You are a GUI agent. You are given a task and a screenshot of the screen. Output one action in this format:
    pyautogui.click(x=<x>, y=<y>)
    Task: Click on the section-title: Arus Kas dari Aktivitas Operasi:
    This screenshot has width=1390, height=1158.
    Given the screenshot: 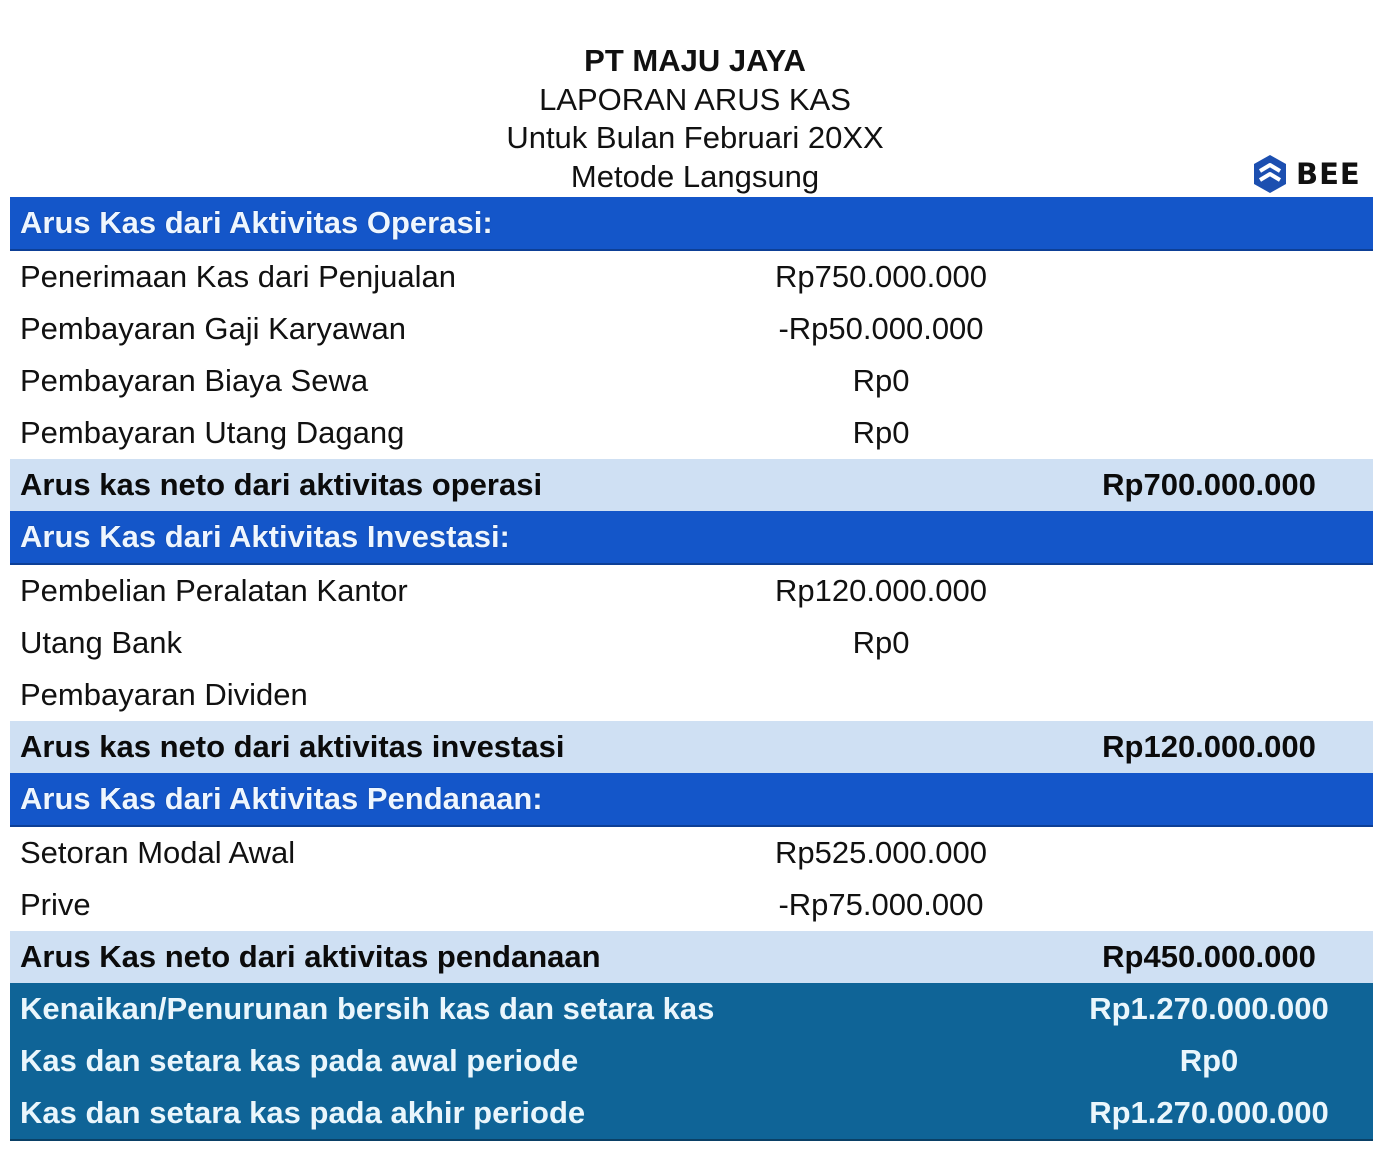 What is the action you would take?
    pyautogui.click(x=256, y=222)
    